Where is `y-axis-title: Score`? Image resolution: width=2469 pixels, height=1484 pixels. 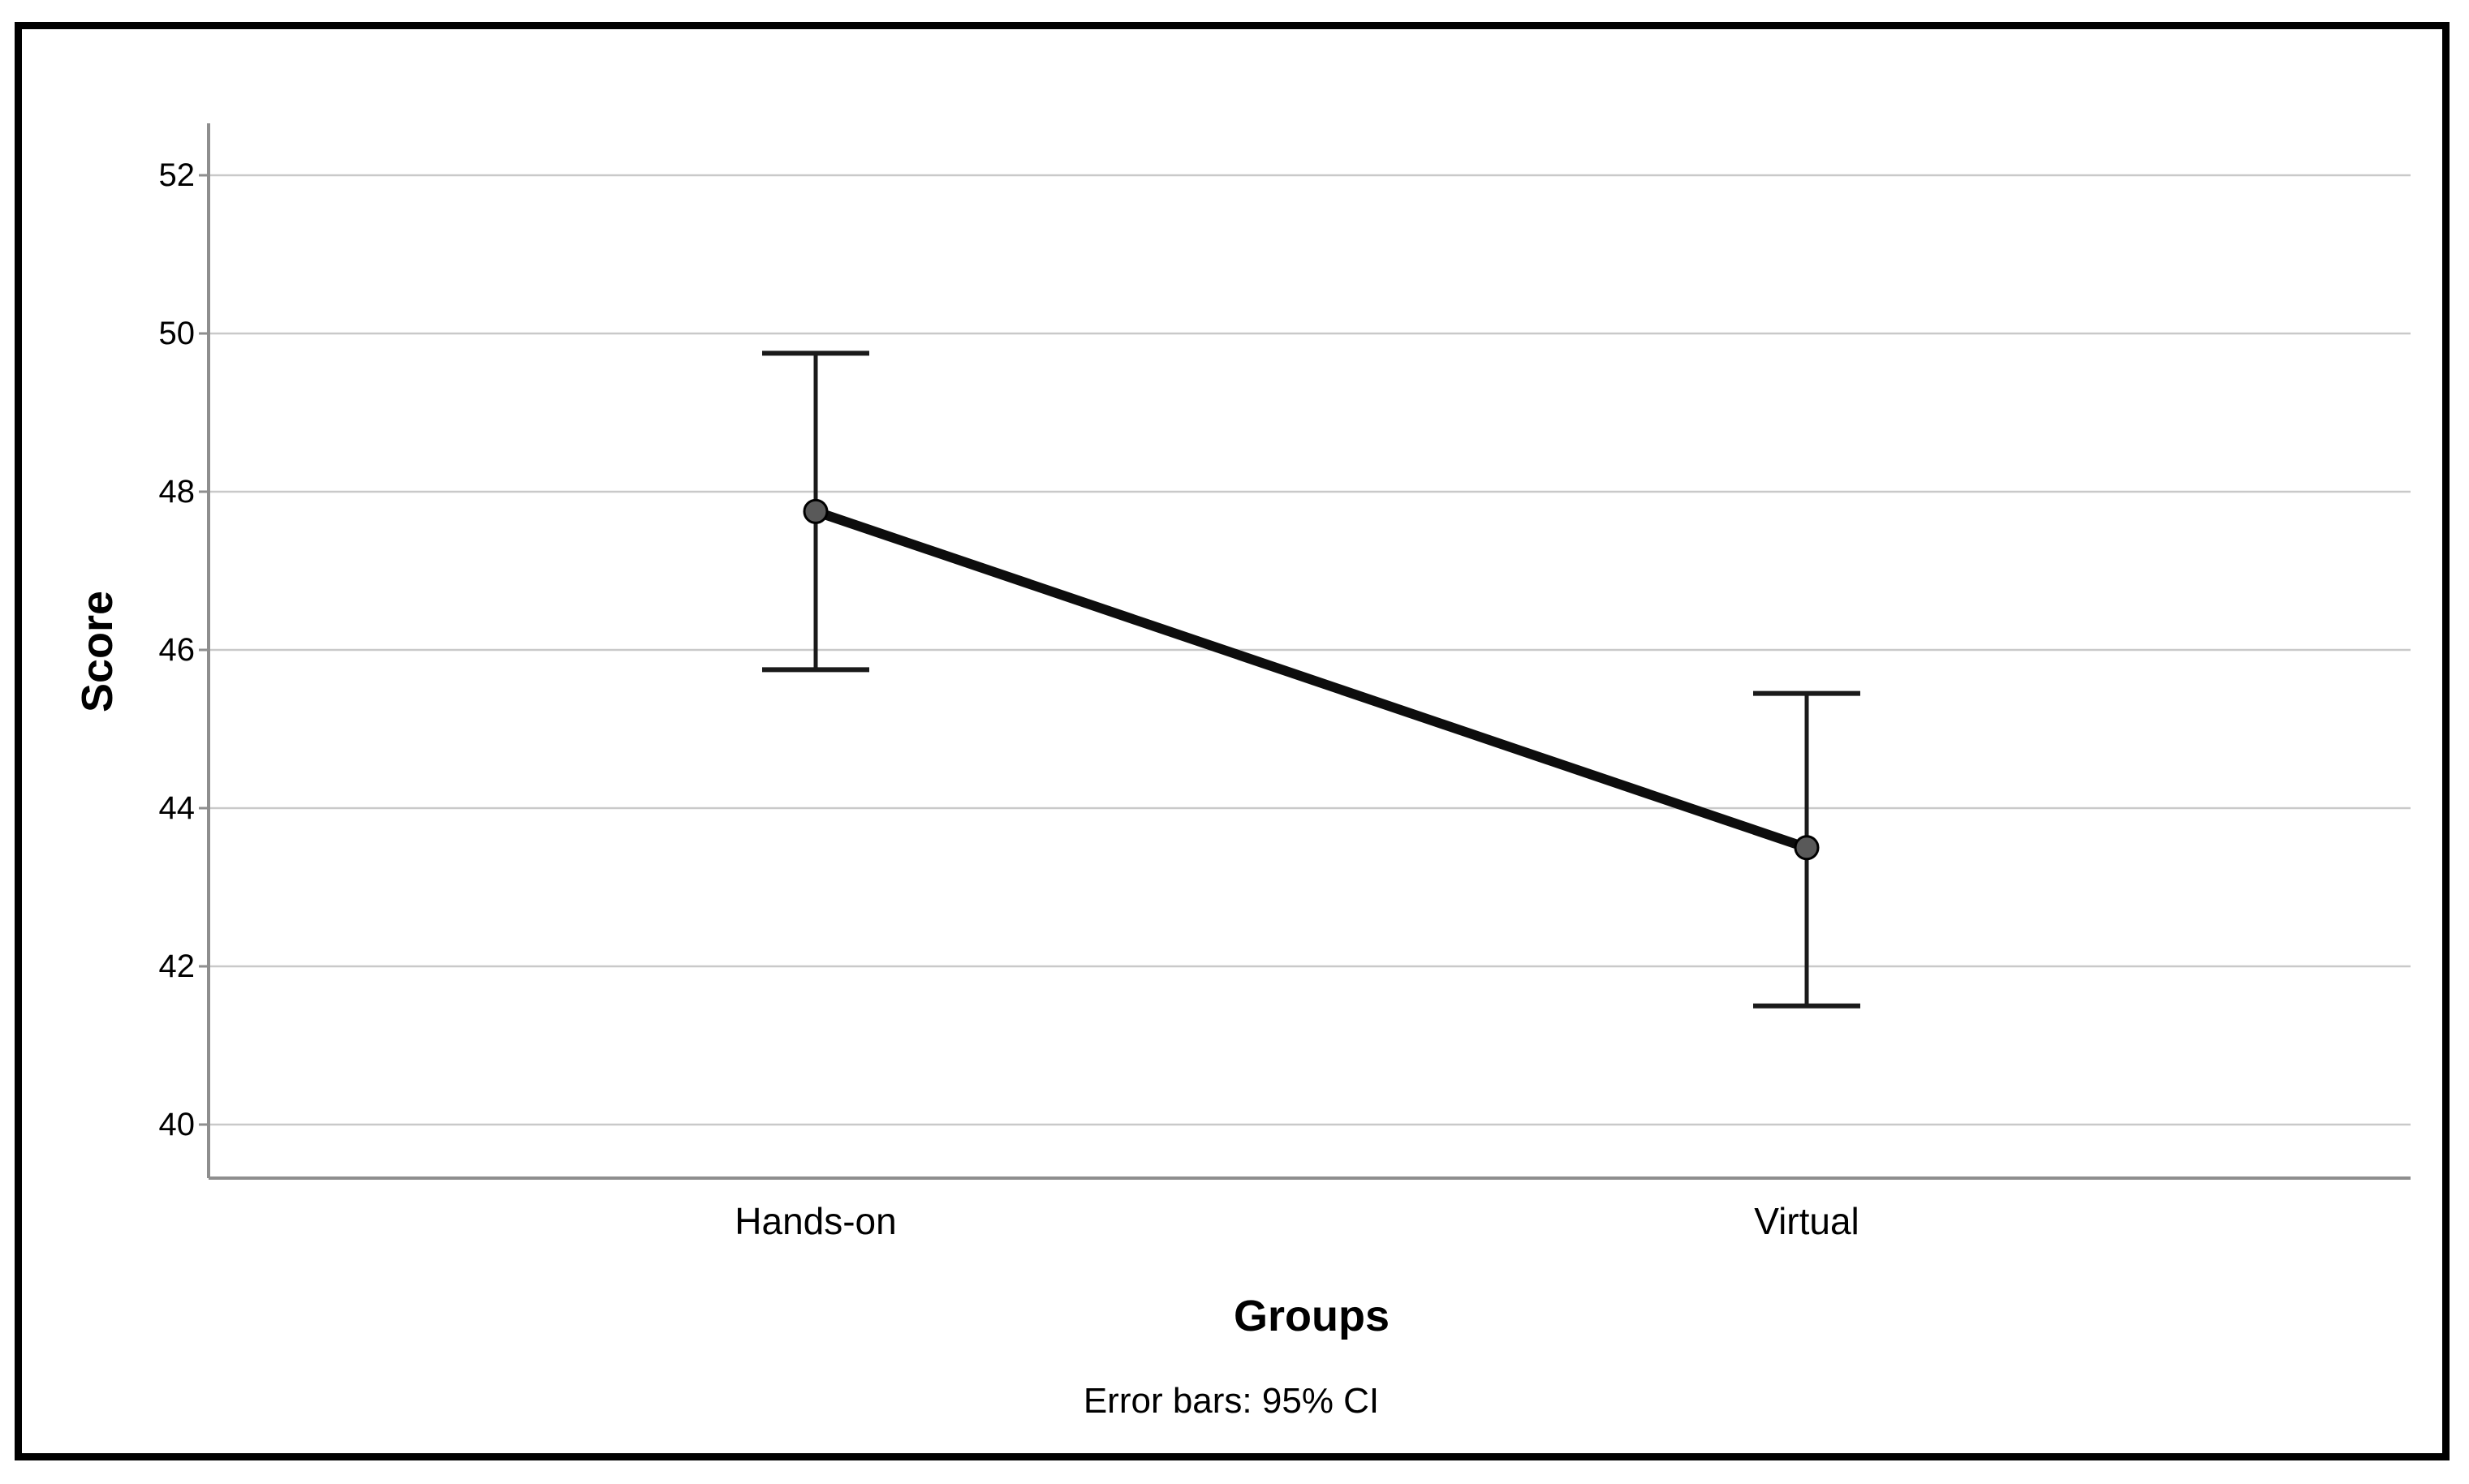 y-axis-title: Score is located at coordinates (97, 651).